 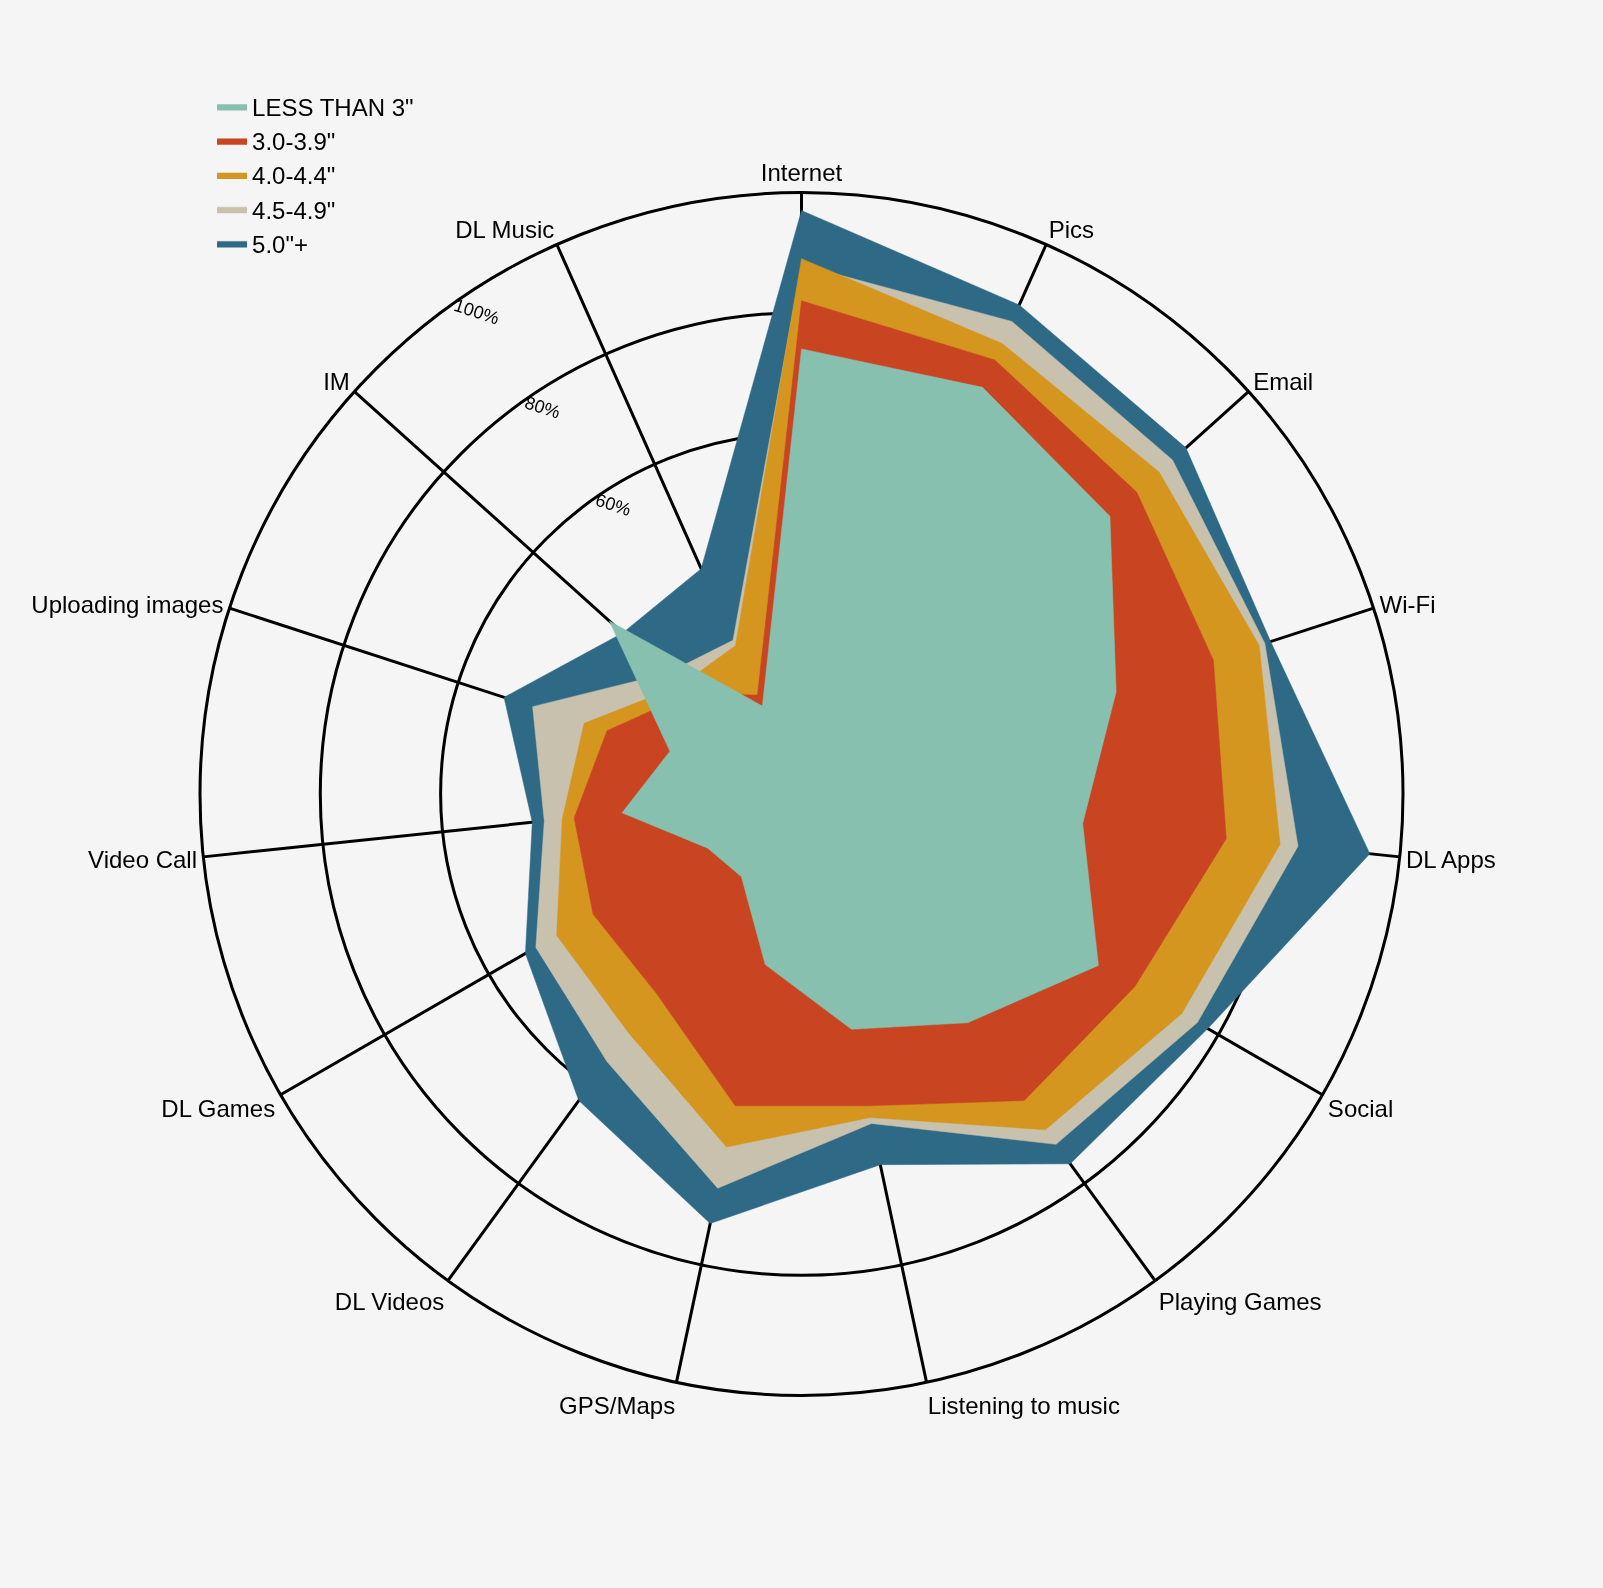 What do you see at coordinates (542, 407) in the screenshot?
I see `y-tick-label: 80%` at bounding box center [542, 407].